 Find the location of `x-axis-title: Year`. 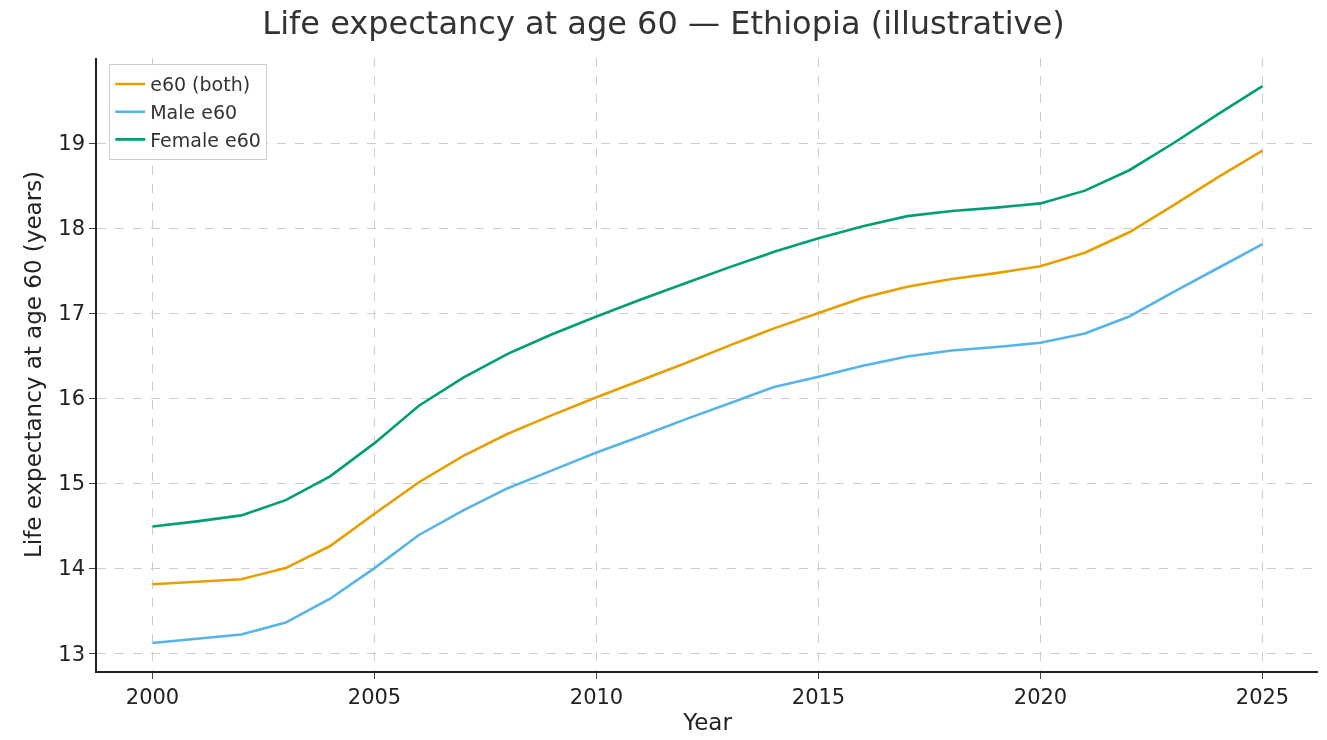

x-axis-title: Year is located at coordinates (707, 722).